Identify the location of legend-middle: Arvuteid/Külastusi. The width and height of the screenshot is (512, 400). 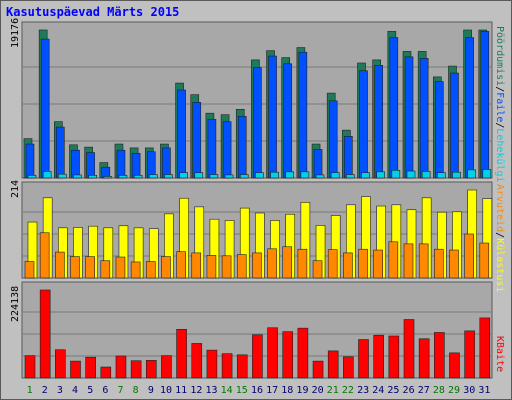
(499, 238).